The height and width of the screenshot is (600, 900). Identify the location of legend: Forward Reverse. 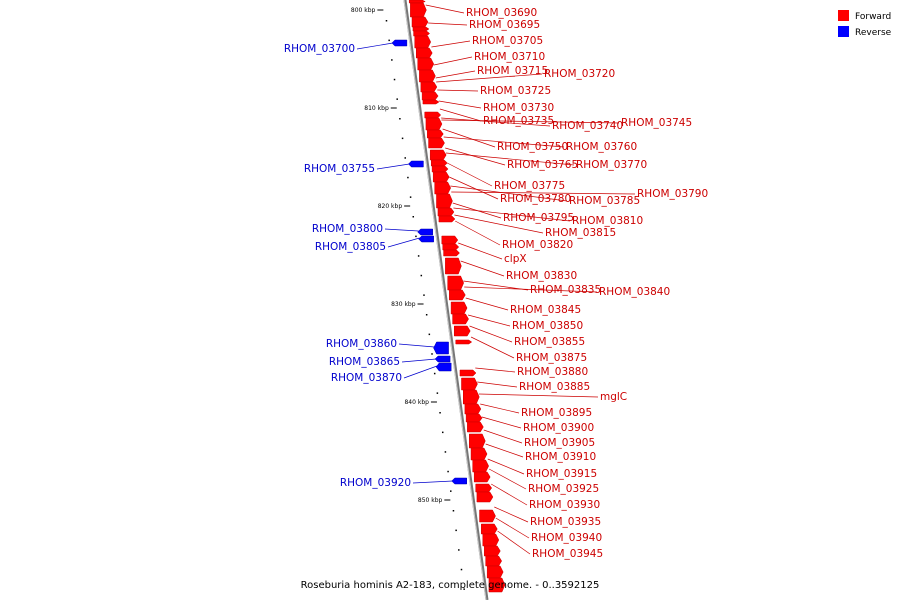
(865, 24).